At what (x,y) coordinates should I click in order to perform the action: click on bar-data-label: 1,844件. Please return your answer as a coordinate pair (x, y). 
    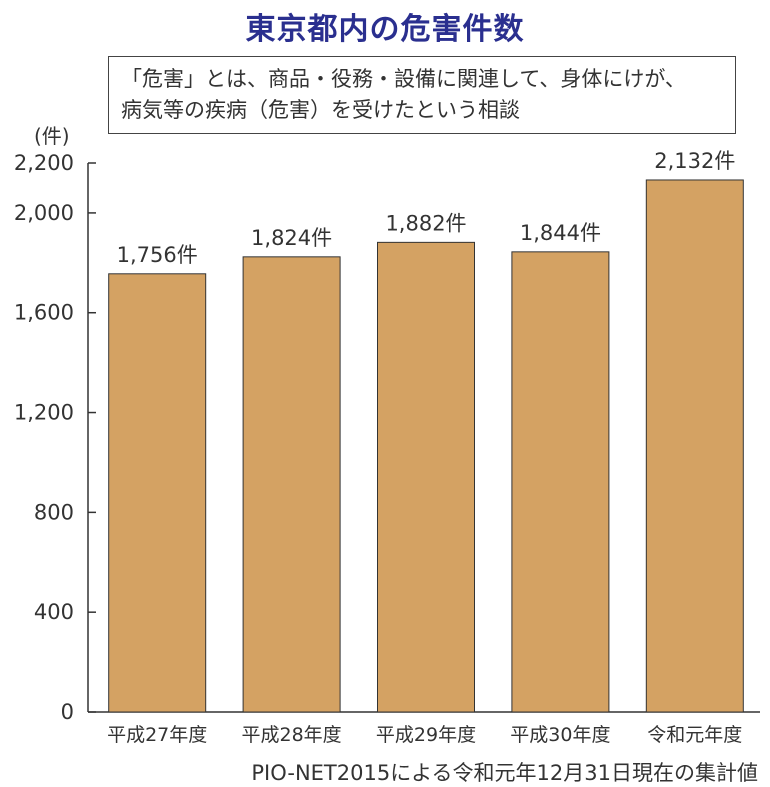
    Looking at the image, I should click on (560, 233).